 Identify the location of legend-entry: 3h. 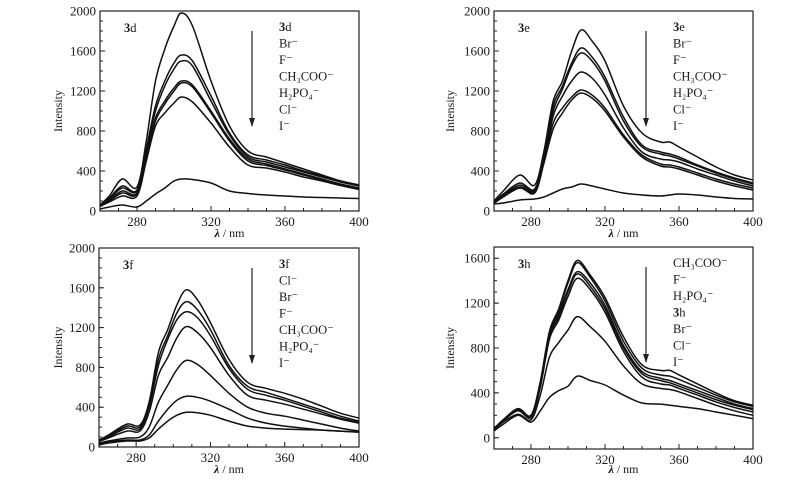
(679, 313).